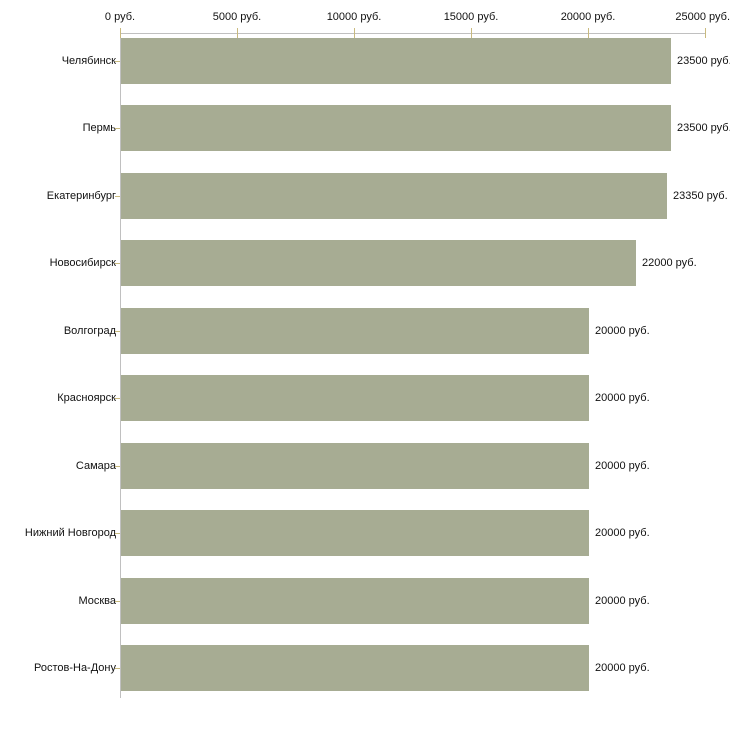 The image size is (730, 730). I want to click on value-label: 23350 руб., so click(700, 195).